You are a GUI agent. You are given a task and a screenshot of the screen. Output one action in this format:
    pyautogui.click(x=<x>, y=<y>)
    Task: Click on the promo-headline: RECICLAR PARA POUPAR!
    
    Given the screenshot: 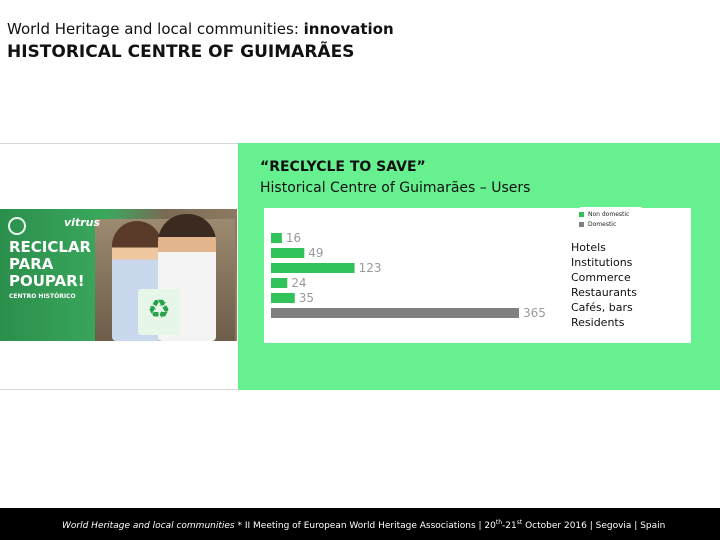 What is the action you would take?
    pyautogui.click(x=50, y=264)
    